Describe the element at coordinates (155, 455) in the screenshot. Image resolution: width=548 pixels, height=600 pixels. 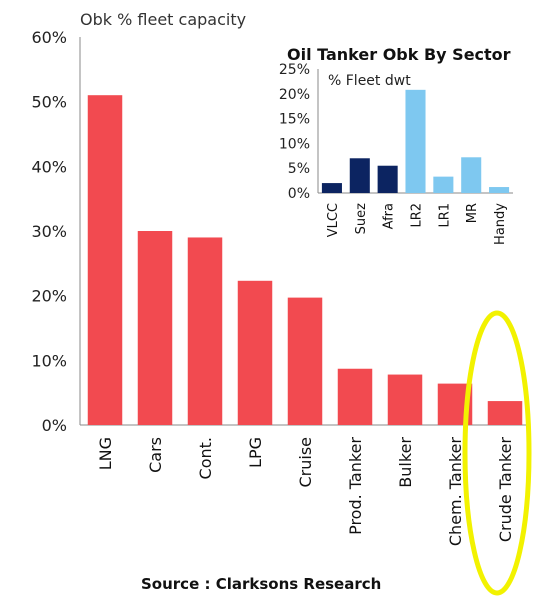
I see `x-label-cars: Cars` at that location.